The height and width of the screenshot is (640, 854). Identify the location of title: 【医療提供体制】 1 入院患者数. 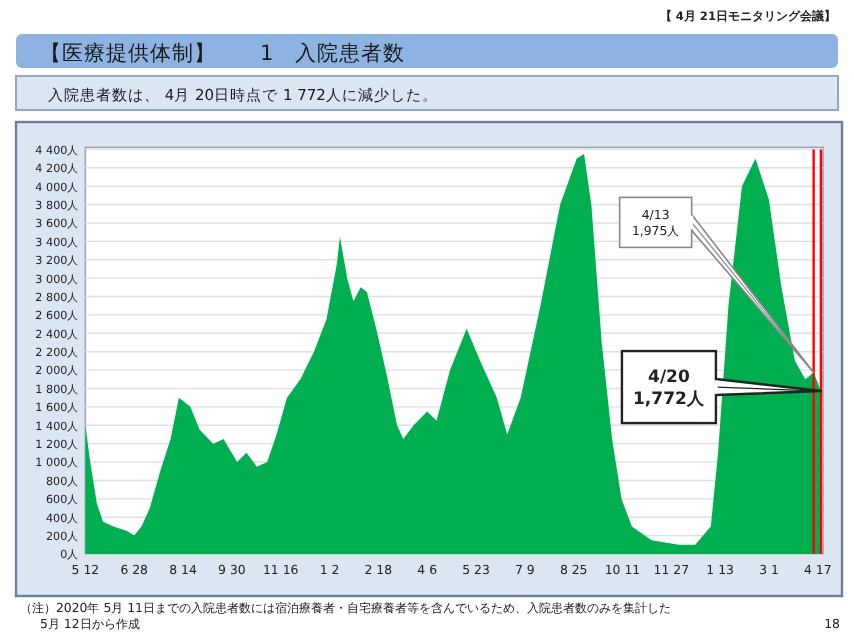
(223, 54).